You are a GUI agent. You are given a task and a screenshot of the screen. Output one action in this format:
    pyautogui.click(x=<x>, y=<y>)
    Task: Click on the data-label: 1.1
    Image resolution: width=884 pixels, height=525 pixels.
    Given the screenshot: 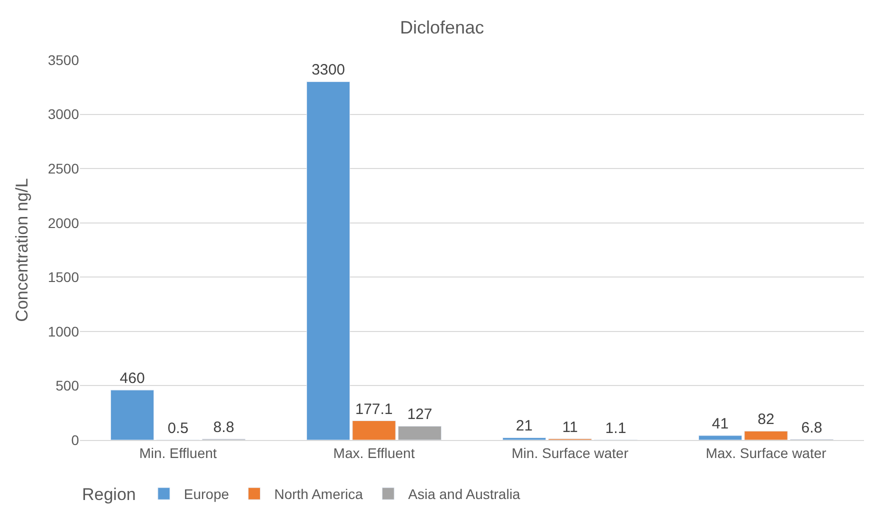 What is the action you would take?
    pyautogui.click(x=615, y=428)
    